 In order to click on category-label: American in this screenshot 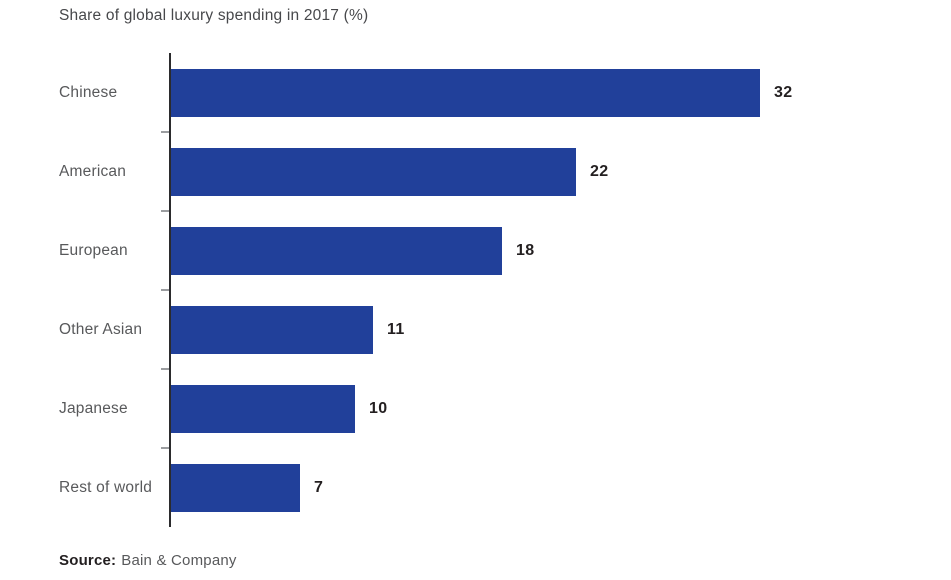, I will do `click(93, 171)`.